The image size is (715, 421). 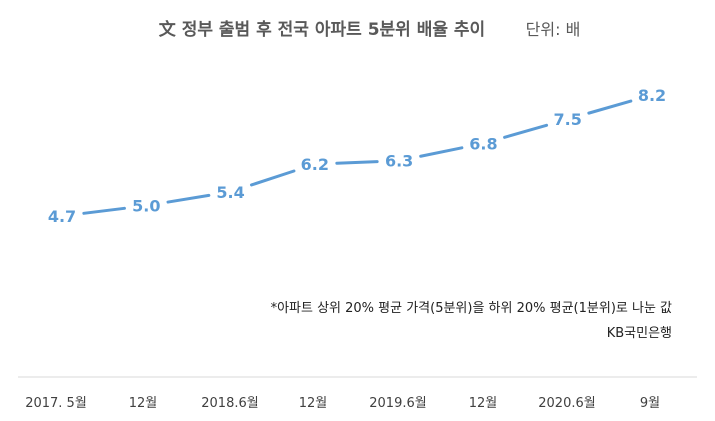 What do you see at coordinates (397, 403) in the screenshot?
I see `x-tick-label: 2019.6월` at bounding box center [397, 403].